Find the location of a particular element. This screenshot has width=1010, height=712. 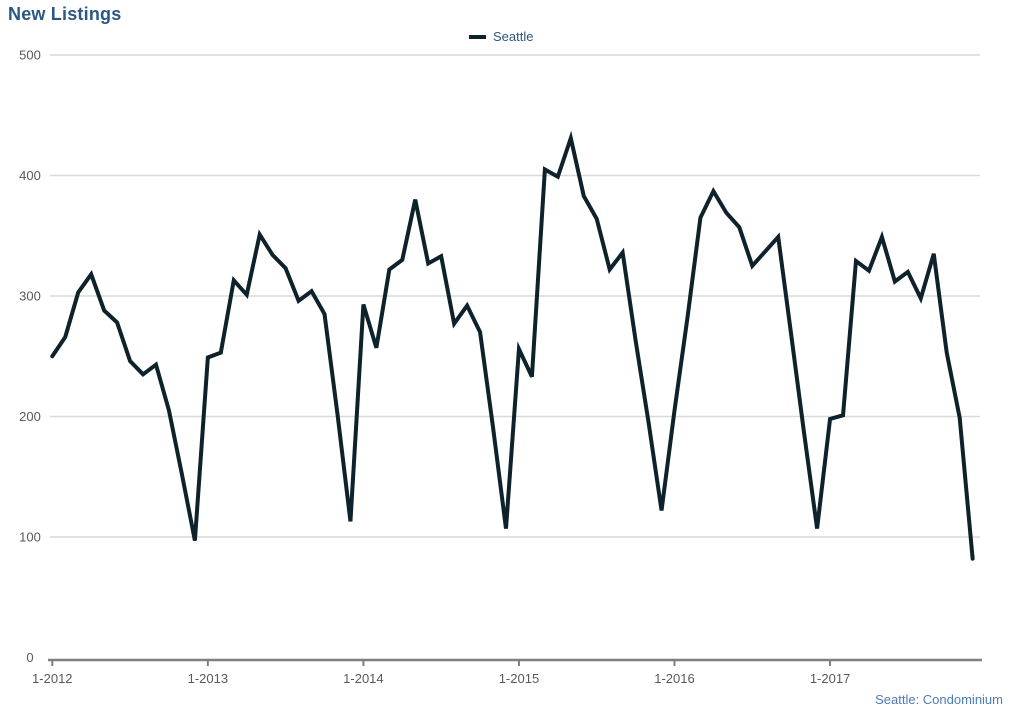

x-tick-label-1-2016: 1-2016 is located at coordinates (674, 678).